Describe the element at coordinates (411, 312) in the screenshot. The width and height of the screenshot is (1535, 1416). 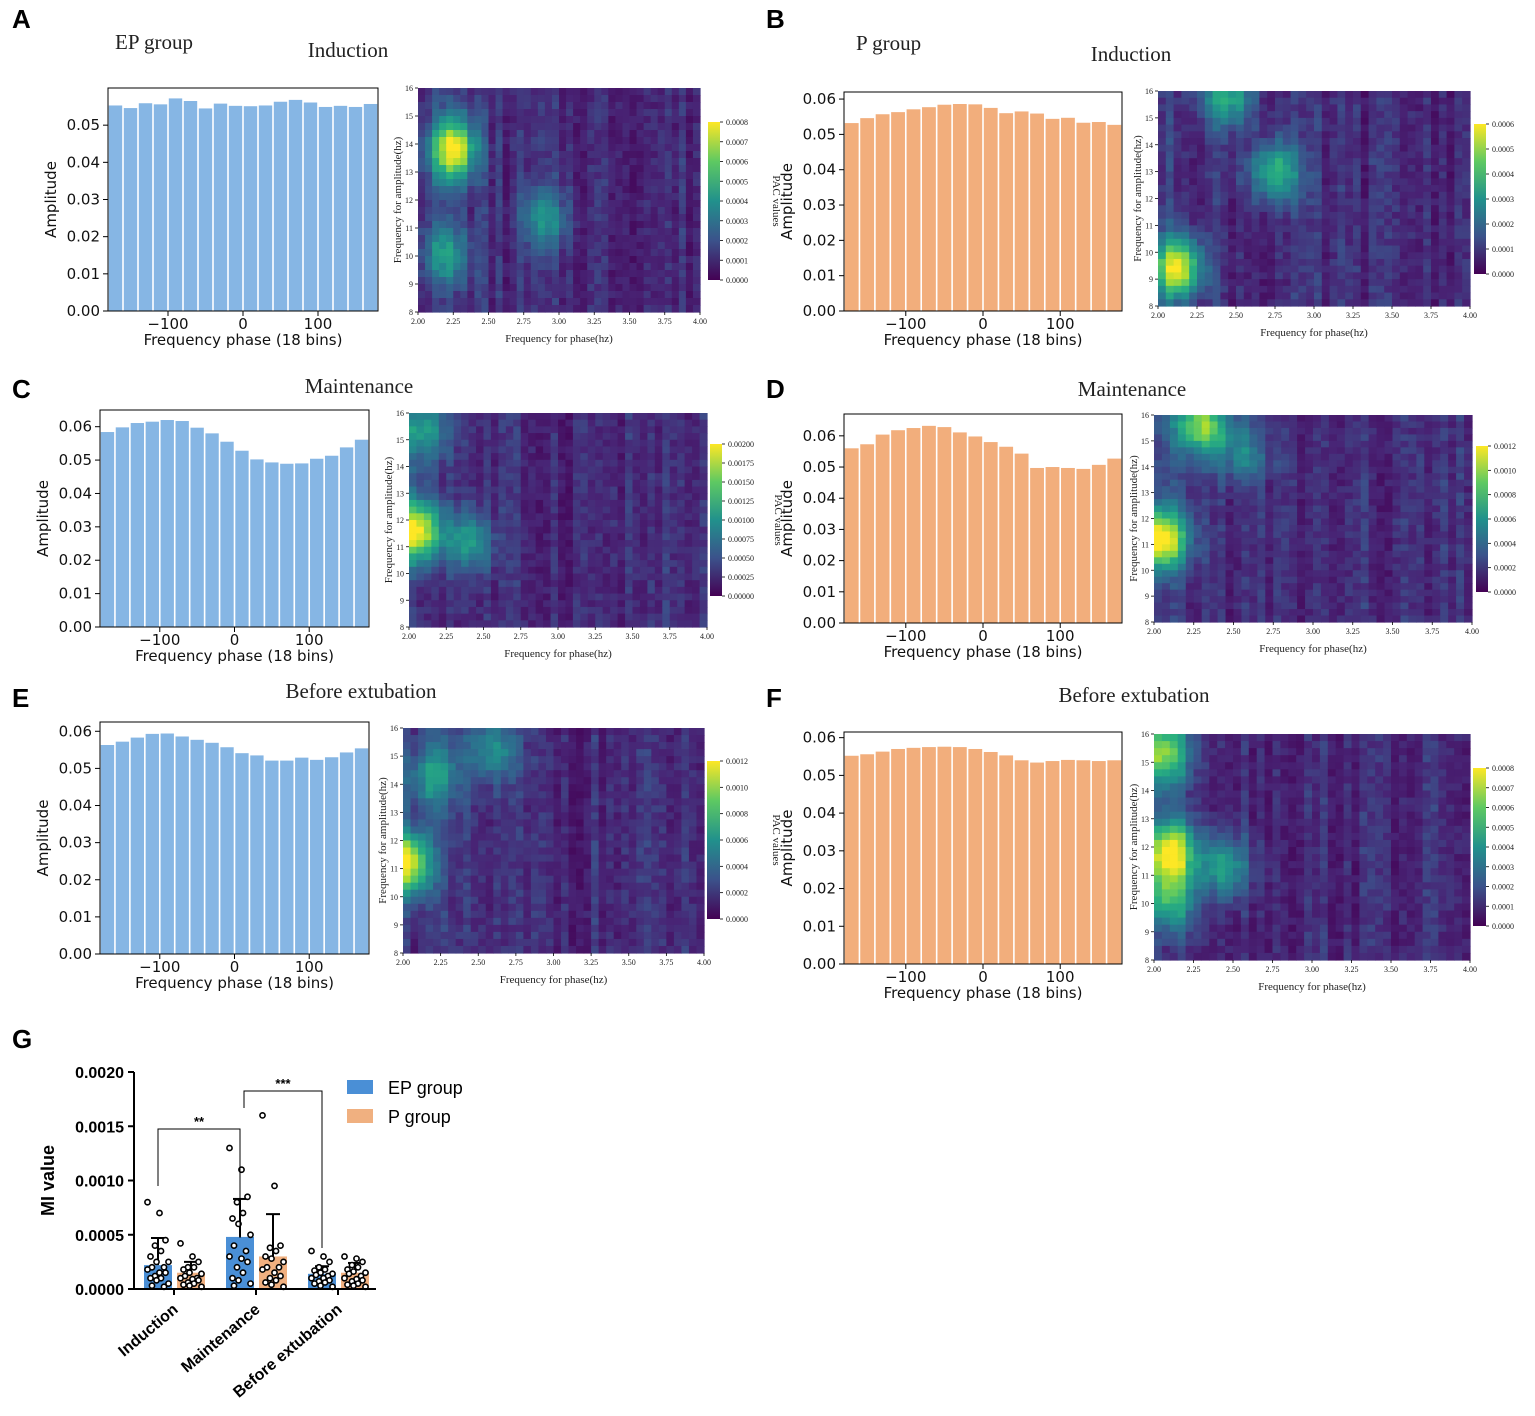
I see `y-tick-label: 8` at that location.